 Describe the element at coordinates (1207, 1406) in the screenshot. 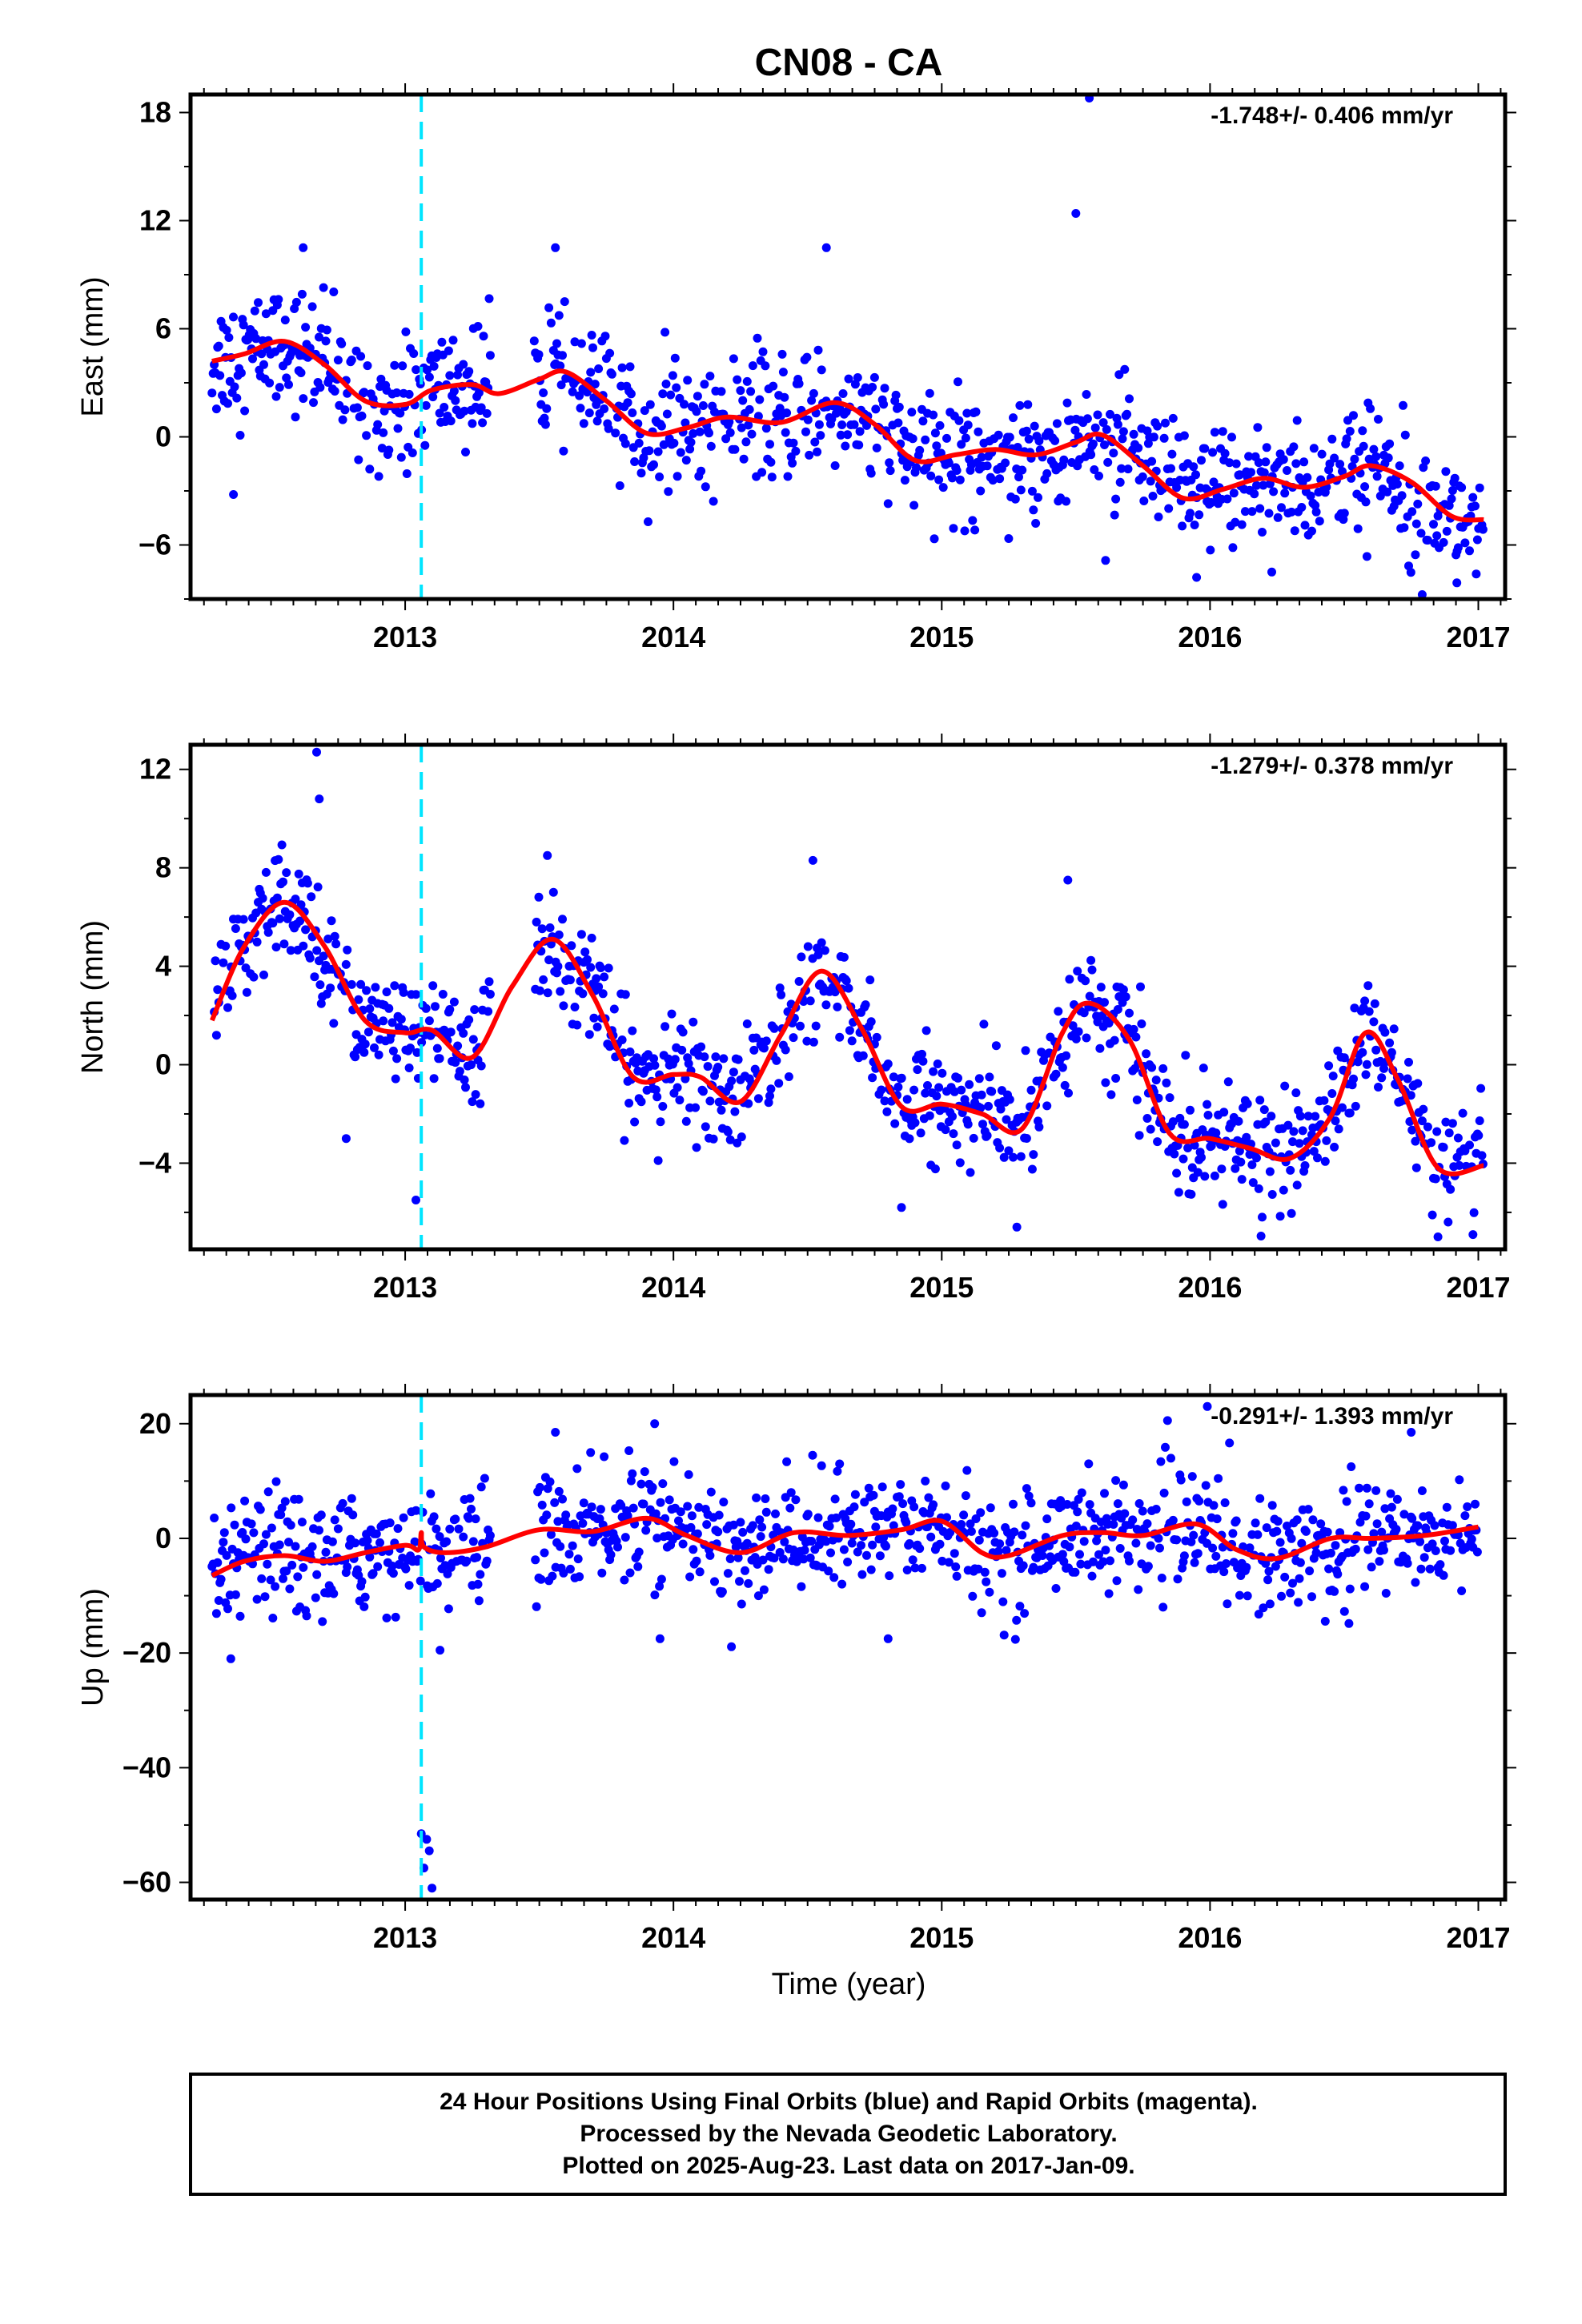

I see `up-outlier-point` at that location.